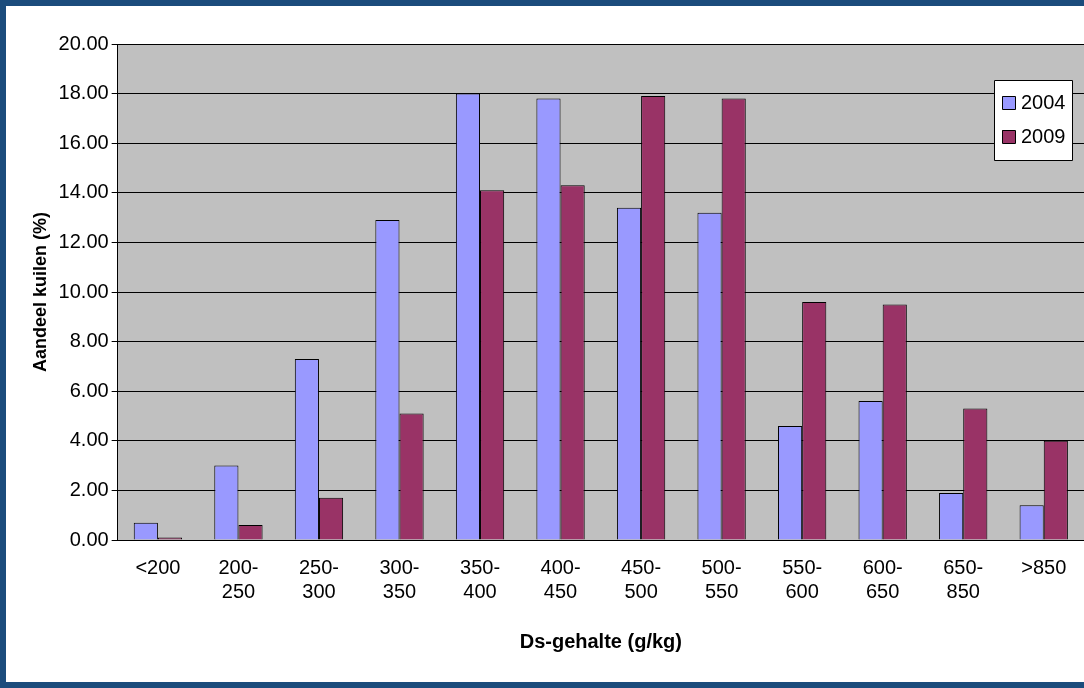 This screenshot has height=688, width=1084. I want to click on x-tick-label: <200, so click(158, 566).